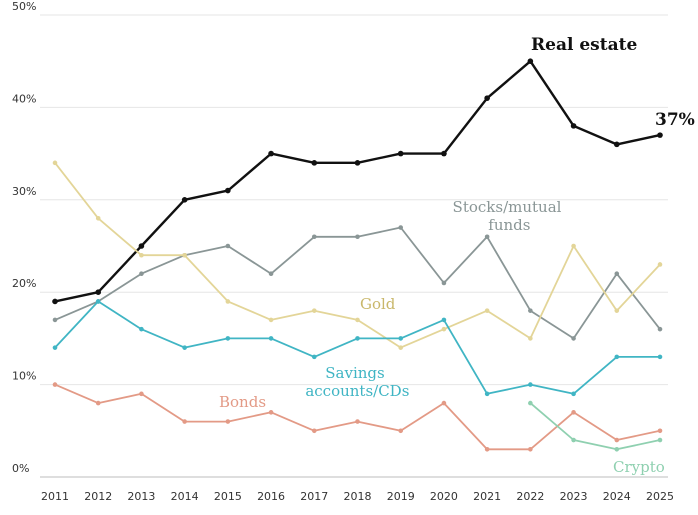 The height and width of the screenshot is (515, 698). What do you see at coordinates (141, 496) in the screenshot?
I see `x-tick-label: 2013` at bounding box center [141, 496].